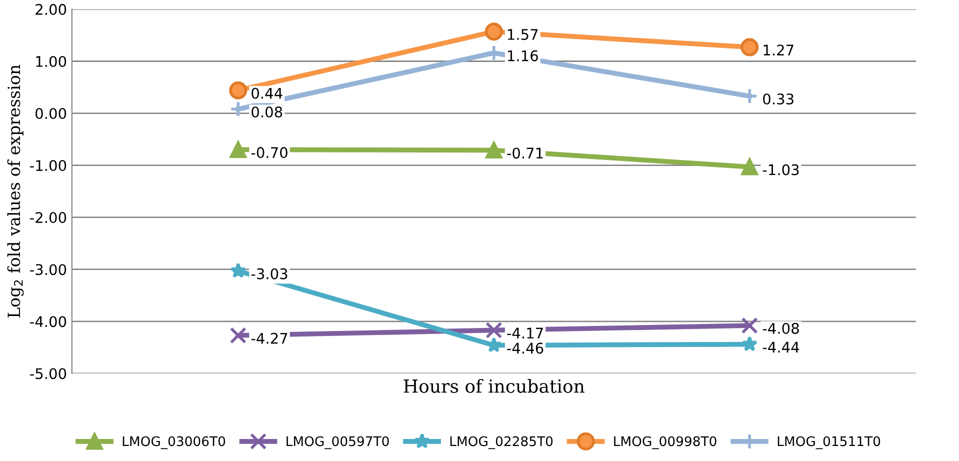  I want to click on data-label: -4.46, so click(525, 348).